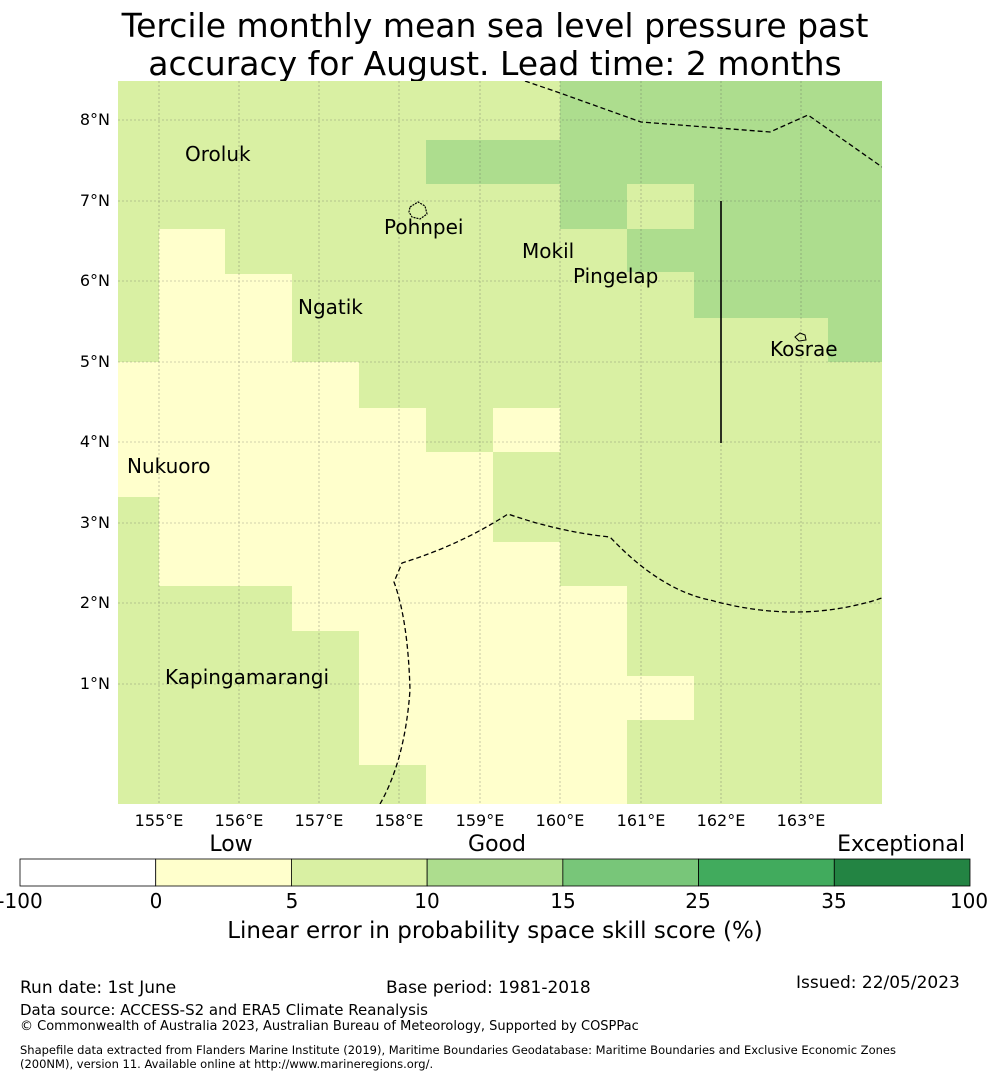 The width and height of the screenshot is (990, 1080). Describe the element at coordinates (247, 677) in the screenshot. I see `place-label-kapingamarangi: Kapingamarangi` at that location.